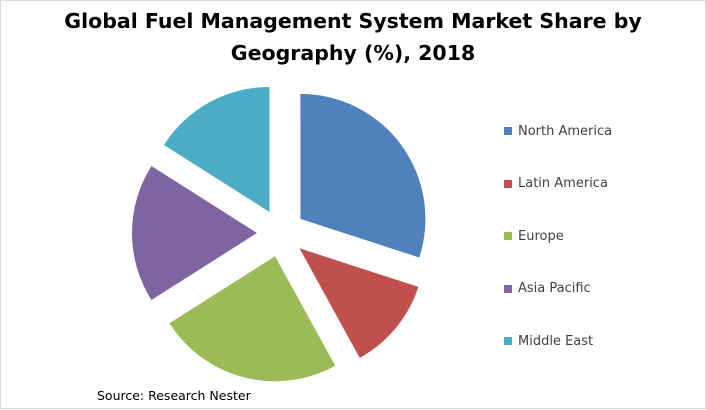 Image resolution: width=706 pixels, height=410 pixels. What do you see at coordinates (363, 175) in the screenshot?
I see `pie-slice-north-america` at bounding box center [363, 175].